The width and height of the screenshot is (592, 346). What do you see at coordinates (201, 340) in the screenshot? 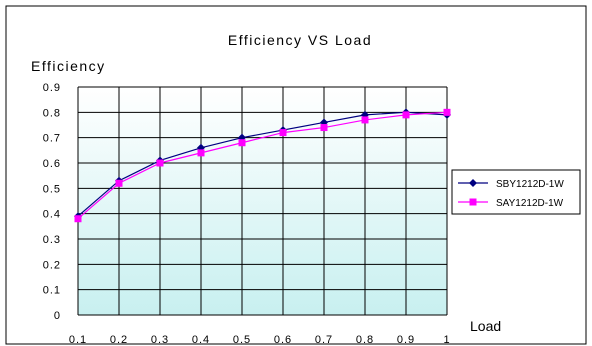
I see `x-tick-label: 0.4` at bounding box center [201, 340].